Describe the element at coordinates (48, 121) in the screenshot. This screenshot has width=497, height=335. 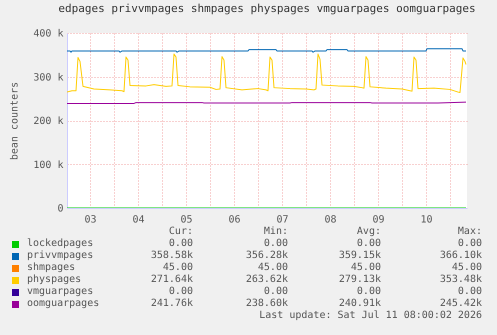
I see `y-tick-label: 200 k` at that location.